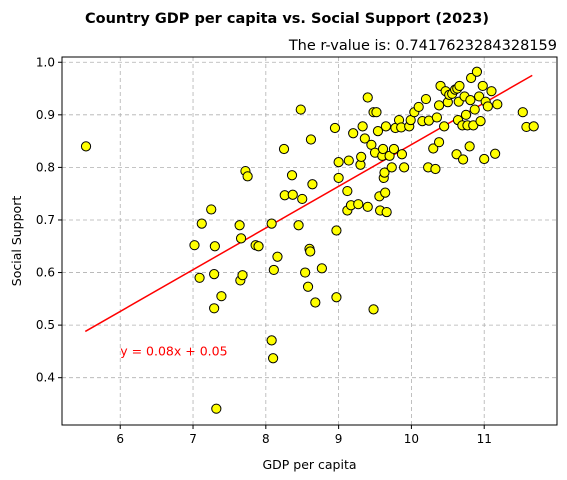 The image size is (567, 480). Describe the element at coordinates (309, 464) in the screenshot. I see `x-axis-label: GDP per capita` at that location.